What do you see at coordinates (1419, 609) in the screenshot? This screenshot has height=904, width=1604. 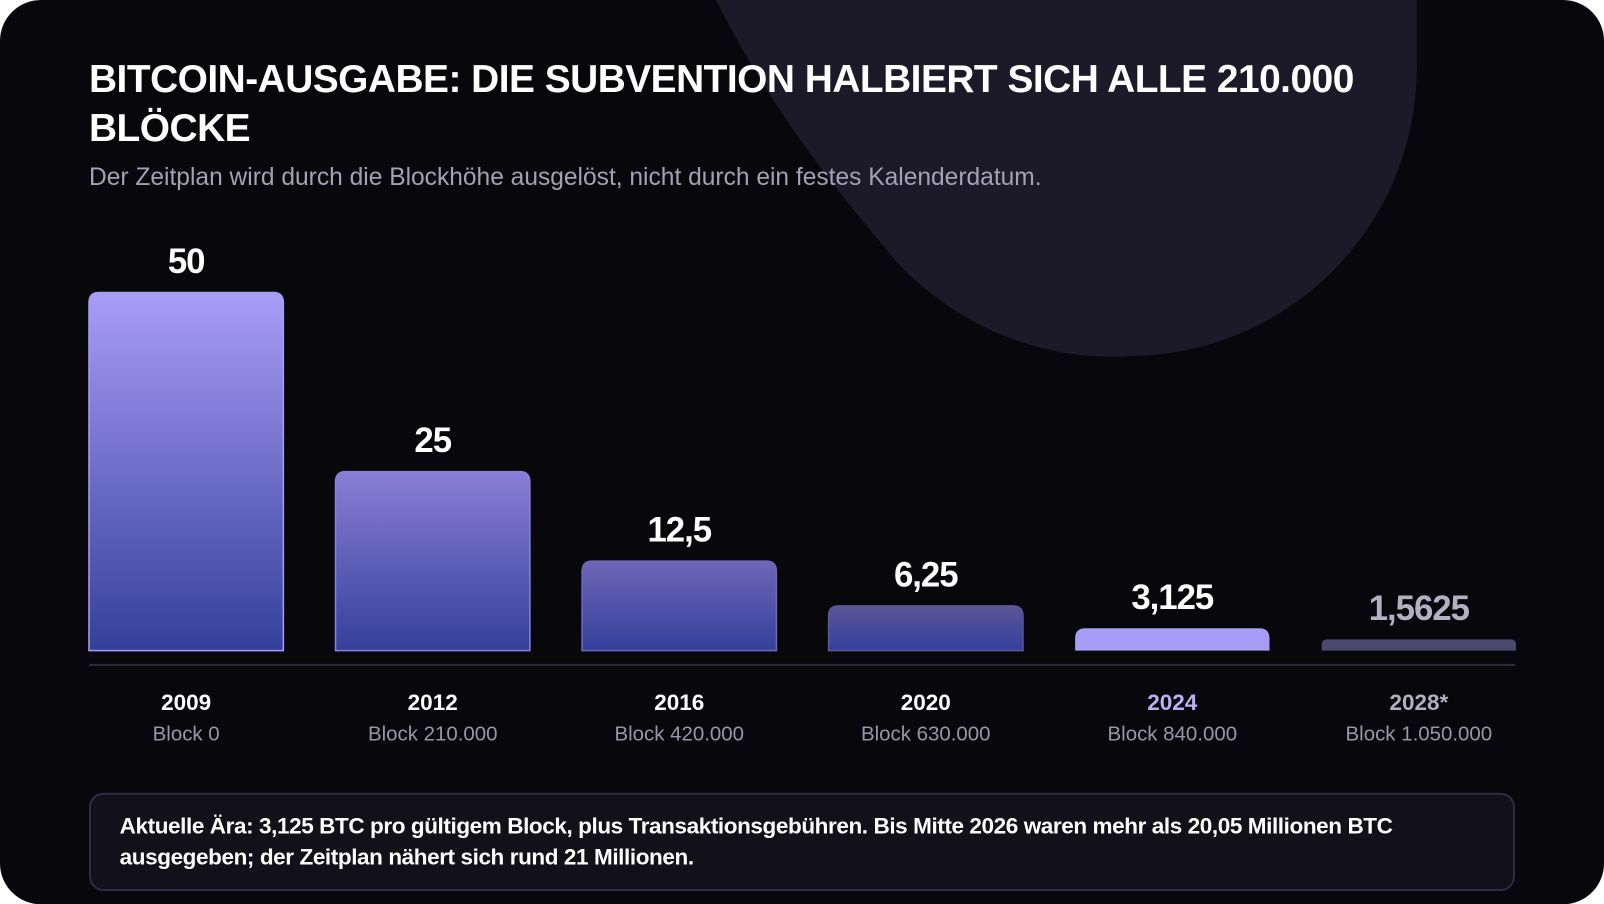 I see `value-label: 1,5625` at bounding box center [1419, 609].